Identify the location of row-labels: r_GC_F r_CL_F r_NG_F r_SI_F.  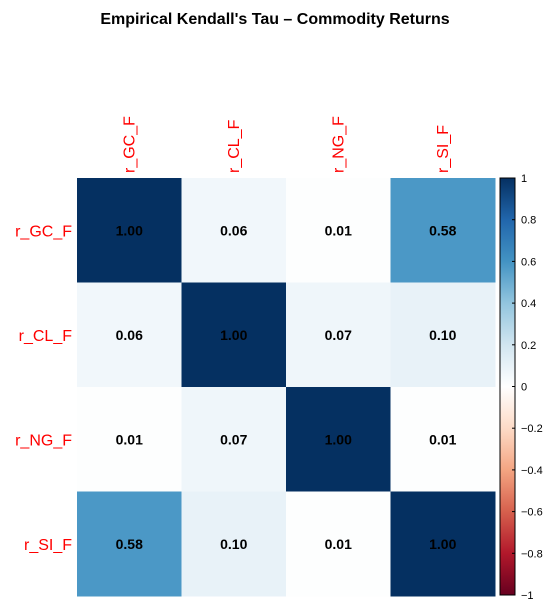
(43, 388).